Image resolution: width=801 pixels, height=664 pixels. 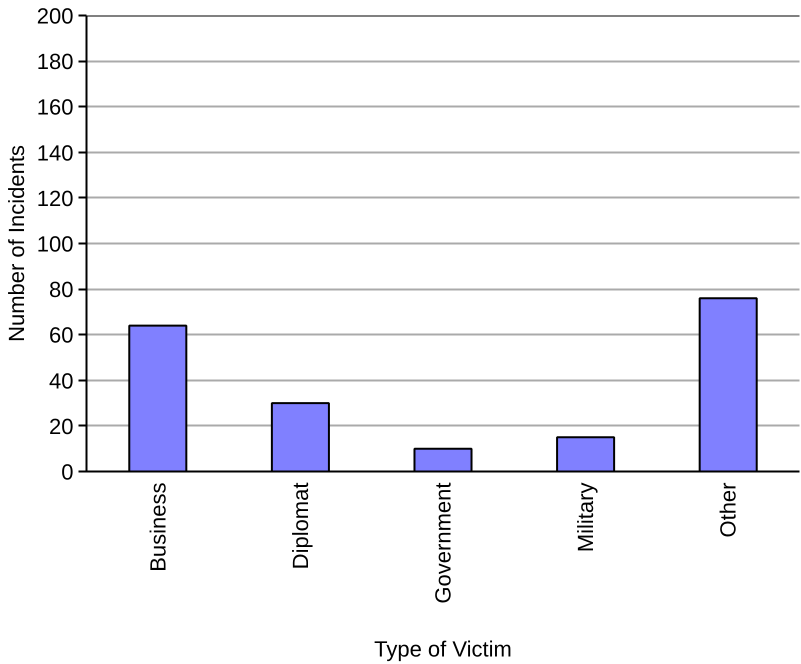 What do you see at coordinates (61, 426) in the screenshot?
I see `y-tick-label: 20` at bounding box center [61, 426].